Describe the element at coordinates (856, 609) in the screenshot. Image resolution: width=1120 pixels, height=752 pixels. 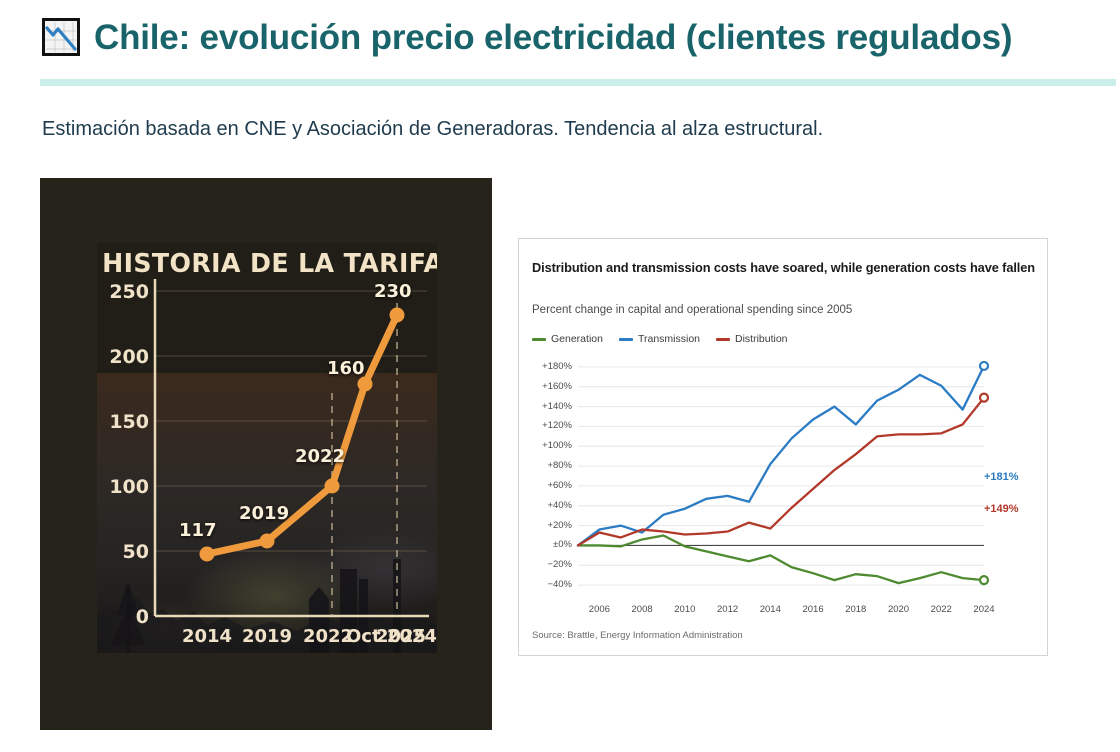
I see `rc-xtick-2018: 2018` at that location.